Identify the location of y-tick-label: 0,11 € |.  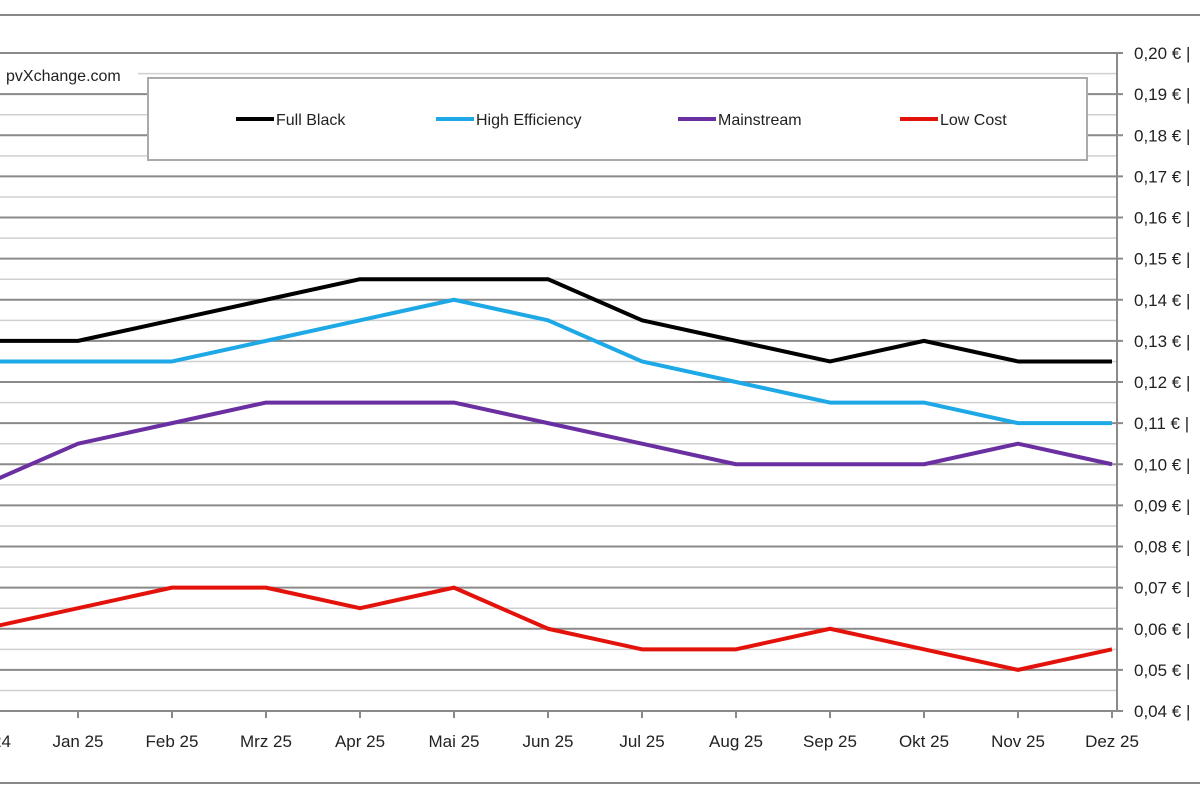
(1161, 423).